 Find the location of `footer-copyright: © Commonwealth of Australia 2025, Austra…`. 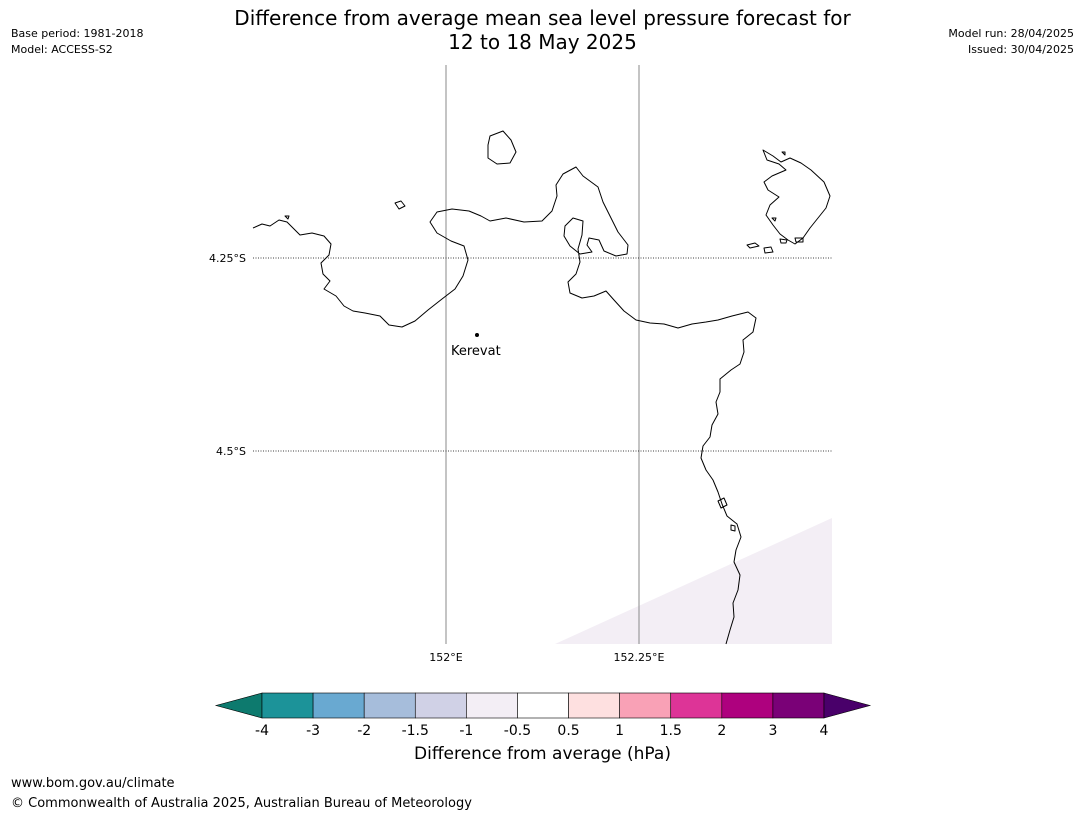

footer-copyright: © Commonwealth of Australia 2025, Austra… is located at coordinates (241, 803).